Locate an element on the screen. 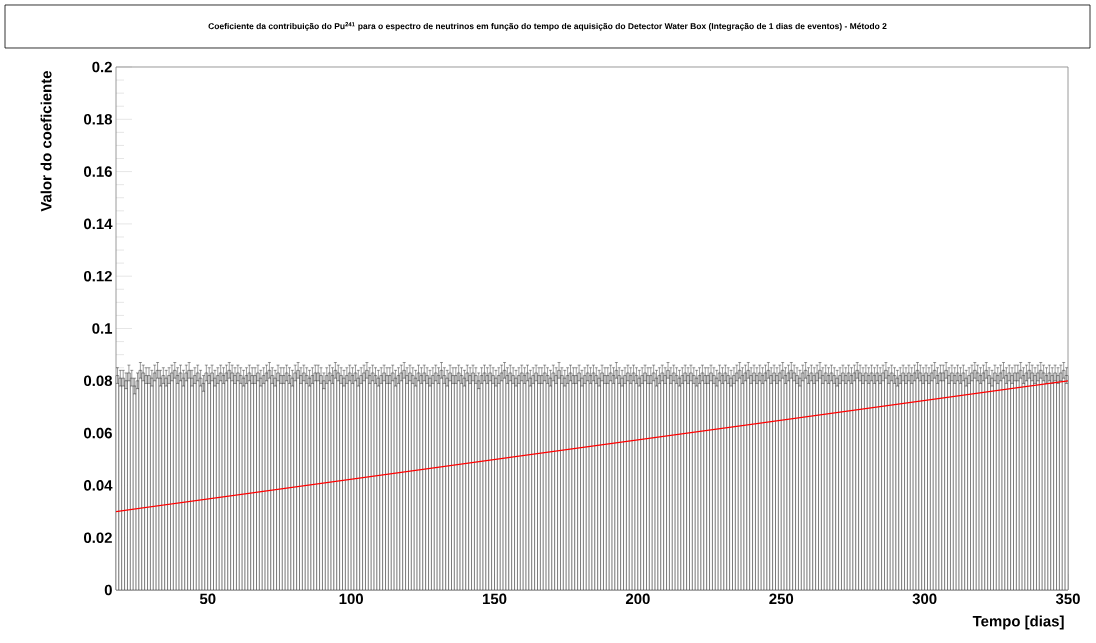  y-tick-label: 0.14 is located at coordinates (98, 224).